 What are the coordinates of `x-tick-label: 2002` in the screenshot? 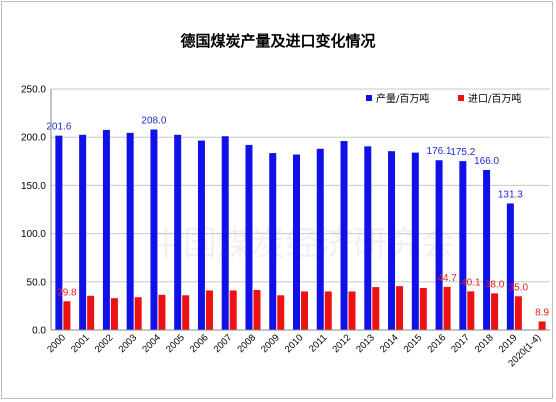 It's located at (104, 343).